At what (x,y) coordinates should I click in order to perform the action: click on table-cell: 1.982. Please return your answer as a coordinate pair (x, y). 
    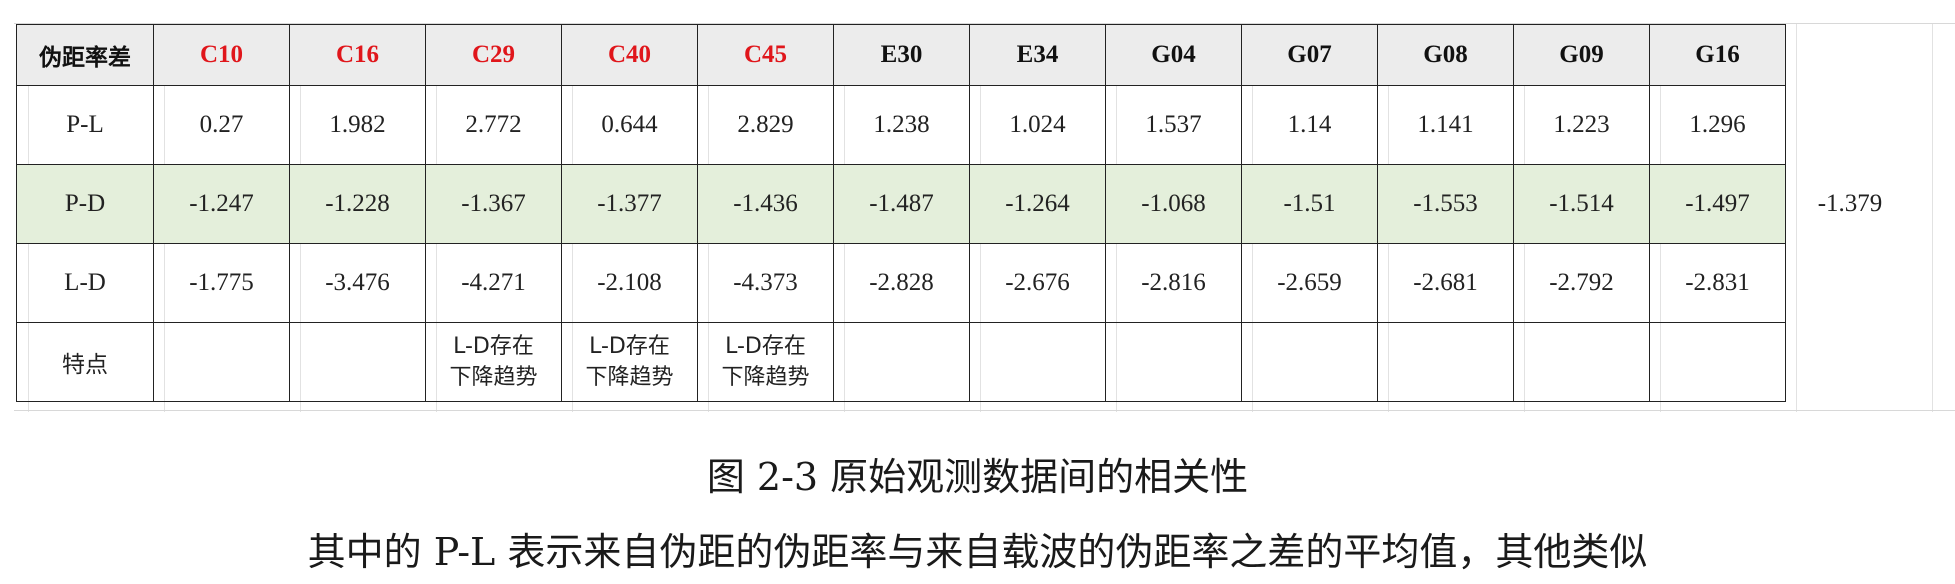
    Looking at the image, I should click on (357, 125).